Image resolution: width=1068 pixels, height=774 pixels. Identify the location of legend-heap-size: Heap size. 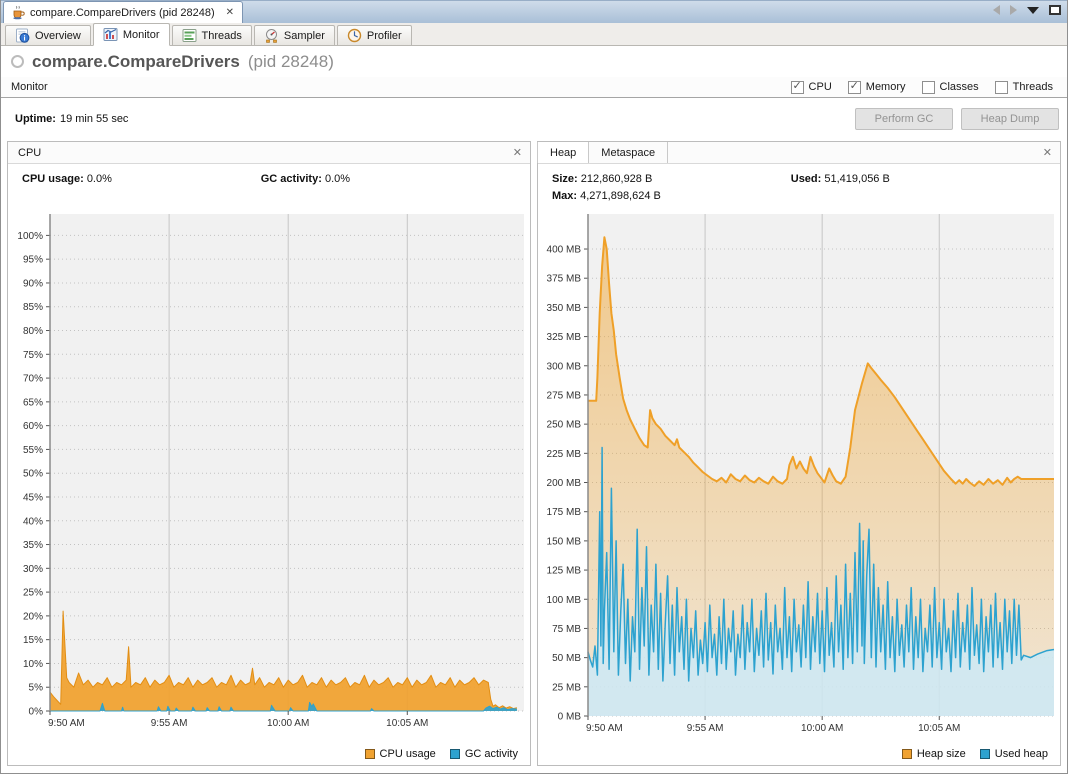
(933, 754).